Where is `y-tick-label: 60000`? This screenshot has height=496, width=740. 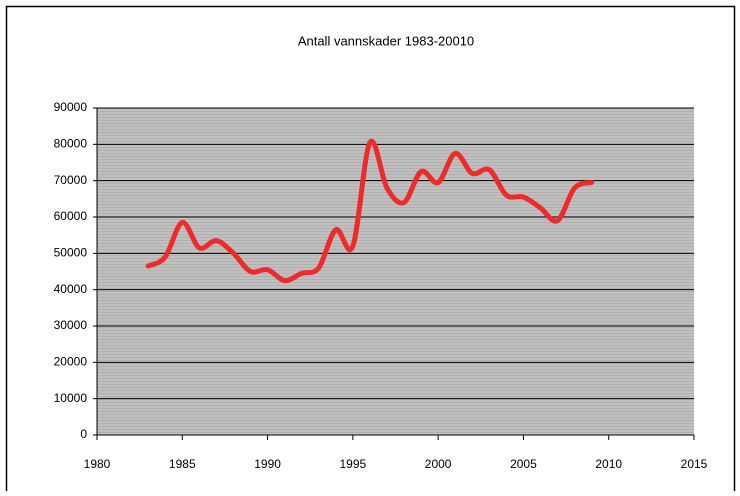 y-tick-label: 60000 is located at coordinates (71, 216).